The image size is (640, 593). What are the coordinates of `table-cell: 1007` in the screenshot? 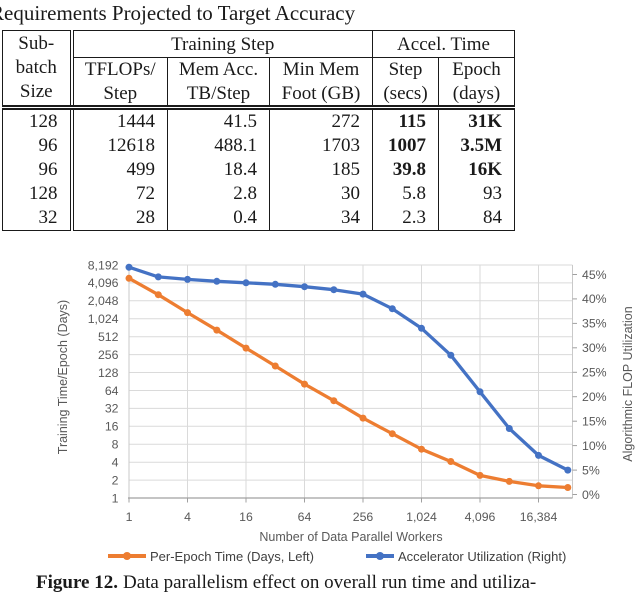 It's located at (405, 146).